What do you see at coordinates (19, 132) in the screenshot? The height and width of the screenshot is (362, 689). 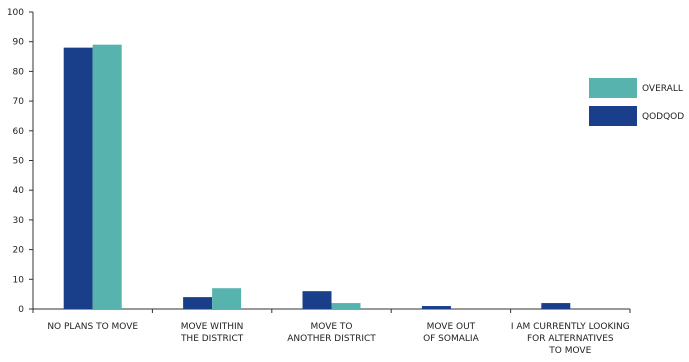 I see `y-tick-label: 60` at bounding box center [19, 132].